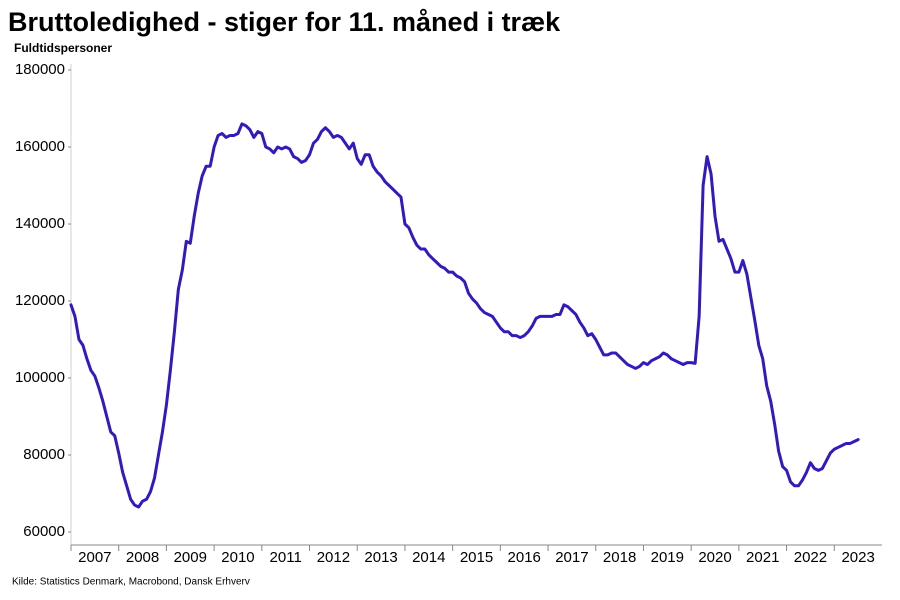  I want to click on x-tick-label: 2007, so click(94, 557).